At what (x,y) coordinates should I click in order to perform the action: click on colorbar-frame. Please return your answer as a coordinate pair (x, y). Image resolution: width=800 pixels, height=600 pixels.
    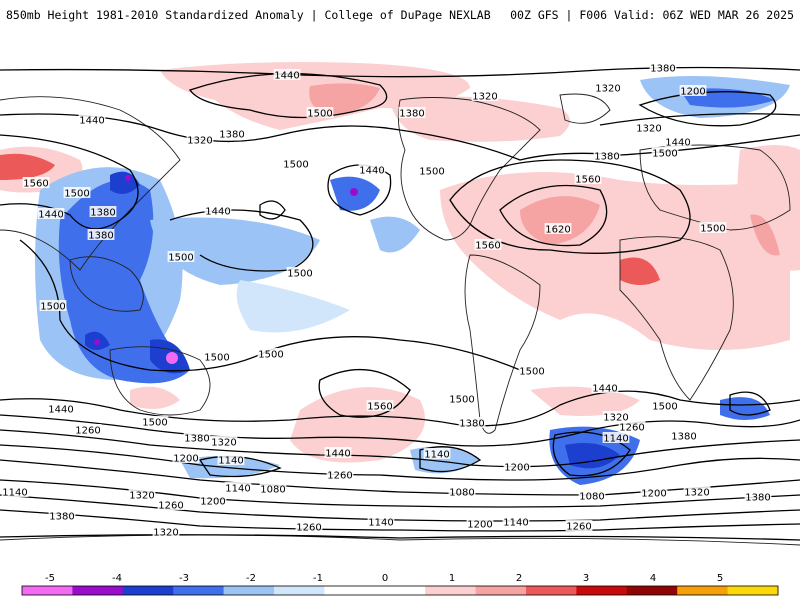
    Looking at the image, I should click on (400, 590).